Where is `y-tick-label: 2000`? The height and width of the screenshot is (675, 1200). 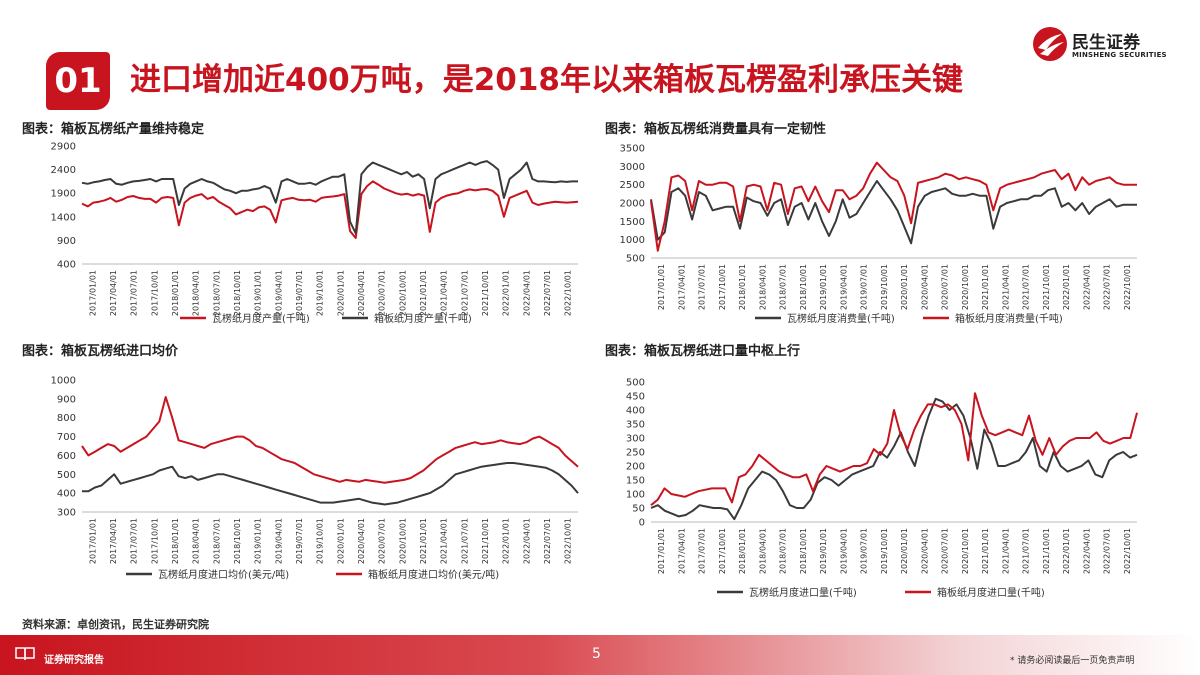 y-tick-label: 2000 is located at coordinates (632, 204).